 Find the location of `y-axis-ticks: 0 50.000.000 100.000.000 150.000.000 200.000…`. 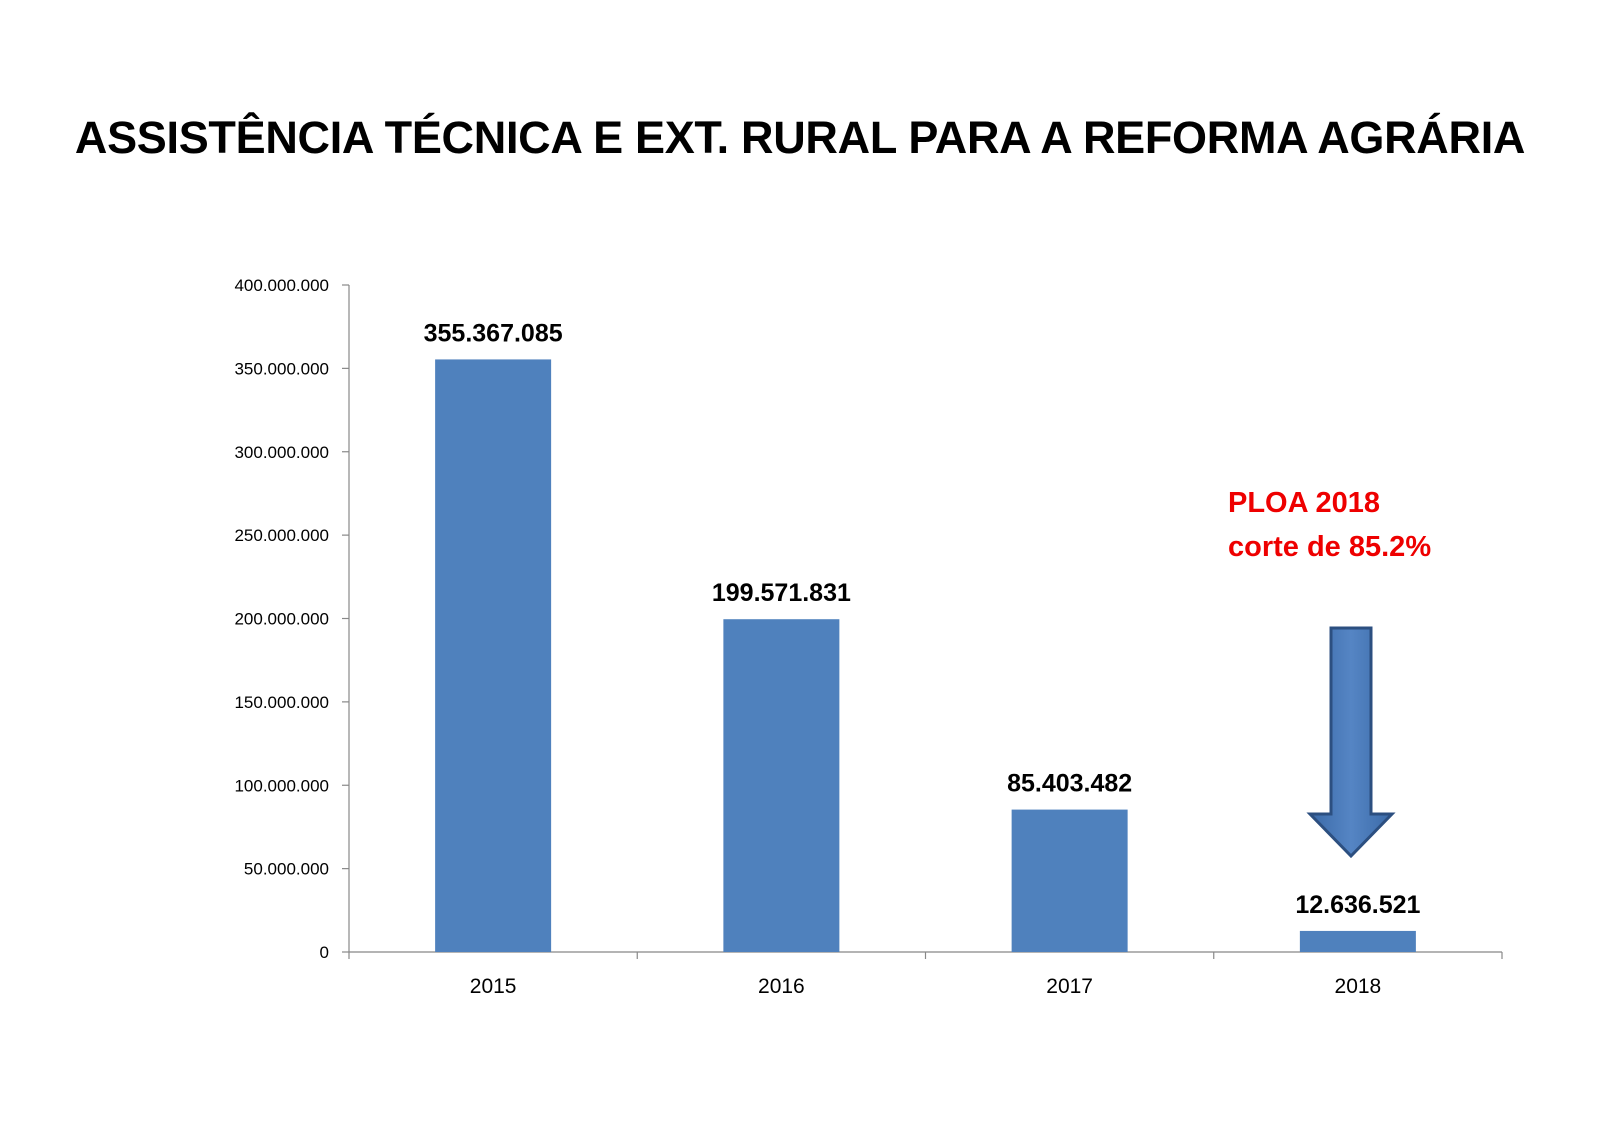

y-axis-ticks: 0 50.000.000 100.000.000 150.000.000 200.000… is located at coordinates (291, 619).